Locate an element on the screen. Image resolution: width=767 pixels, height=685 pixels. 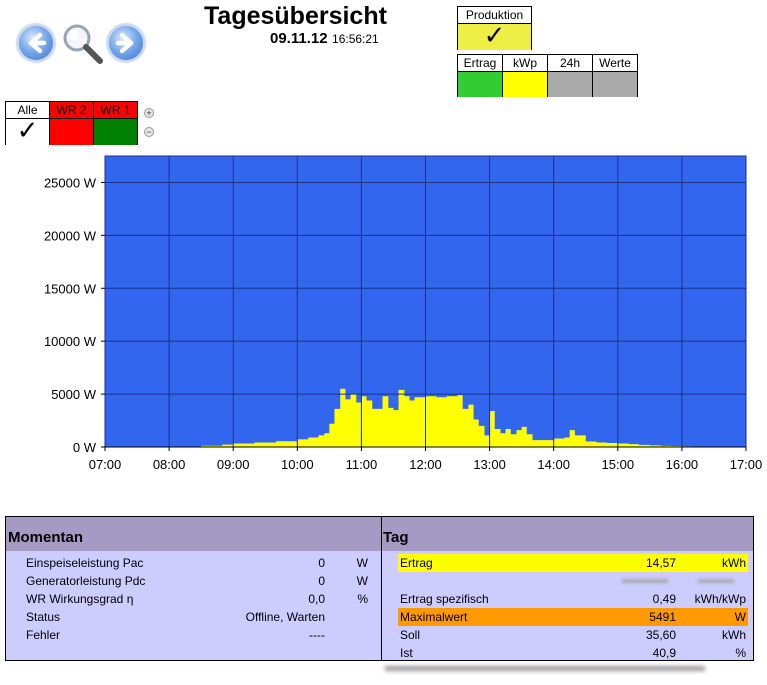
tag-row-value: 40,9 is located at coordinates (664, 653).